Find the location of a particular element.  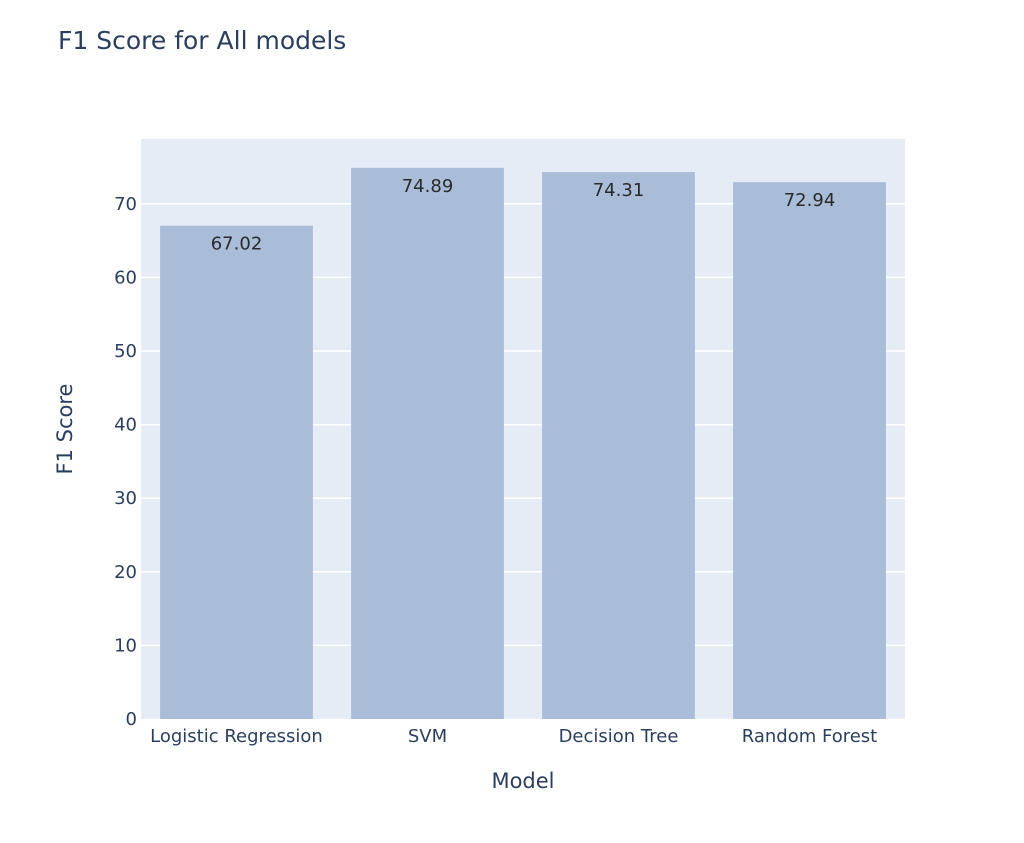

x-tick-label: Decision Tree is located at coordinates (619, 736).